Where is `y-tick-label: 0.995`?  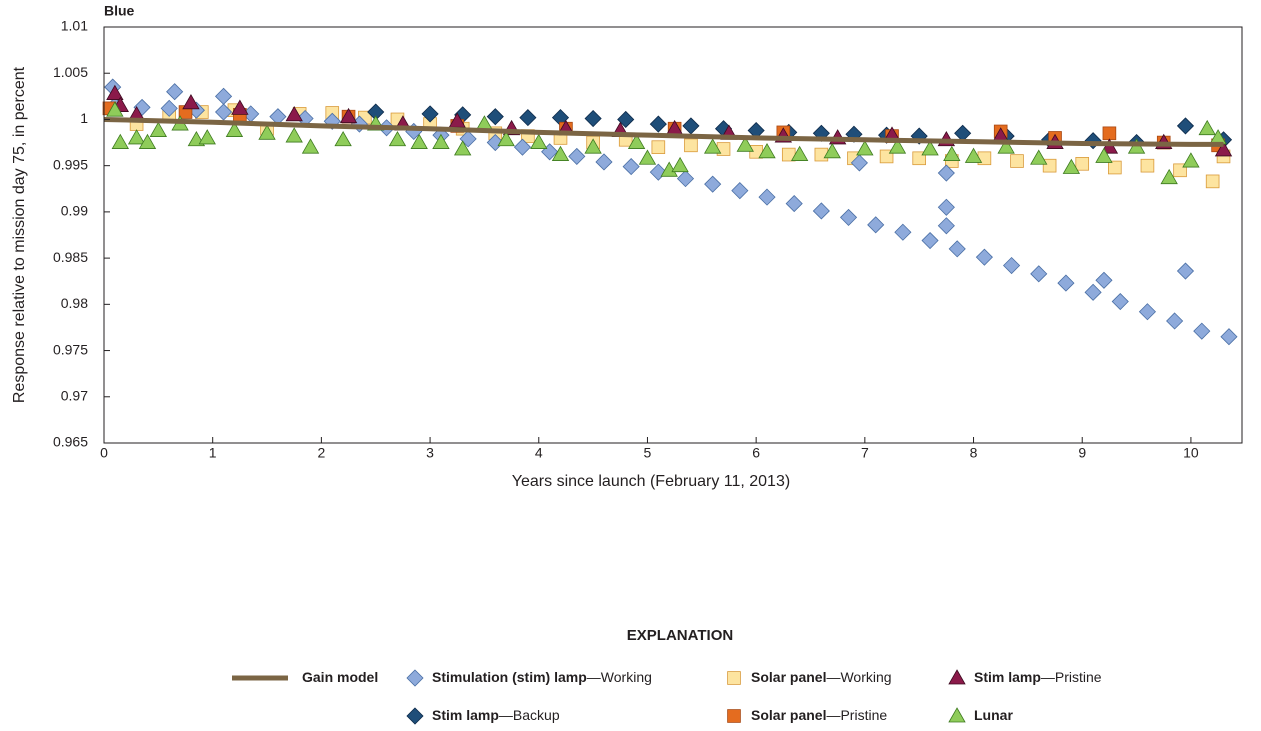
y-tick-label: 0.995 is located at coordinates (70, 164).